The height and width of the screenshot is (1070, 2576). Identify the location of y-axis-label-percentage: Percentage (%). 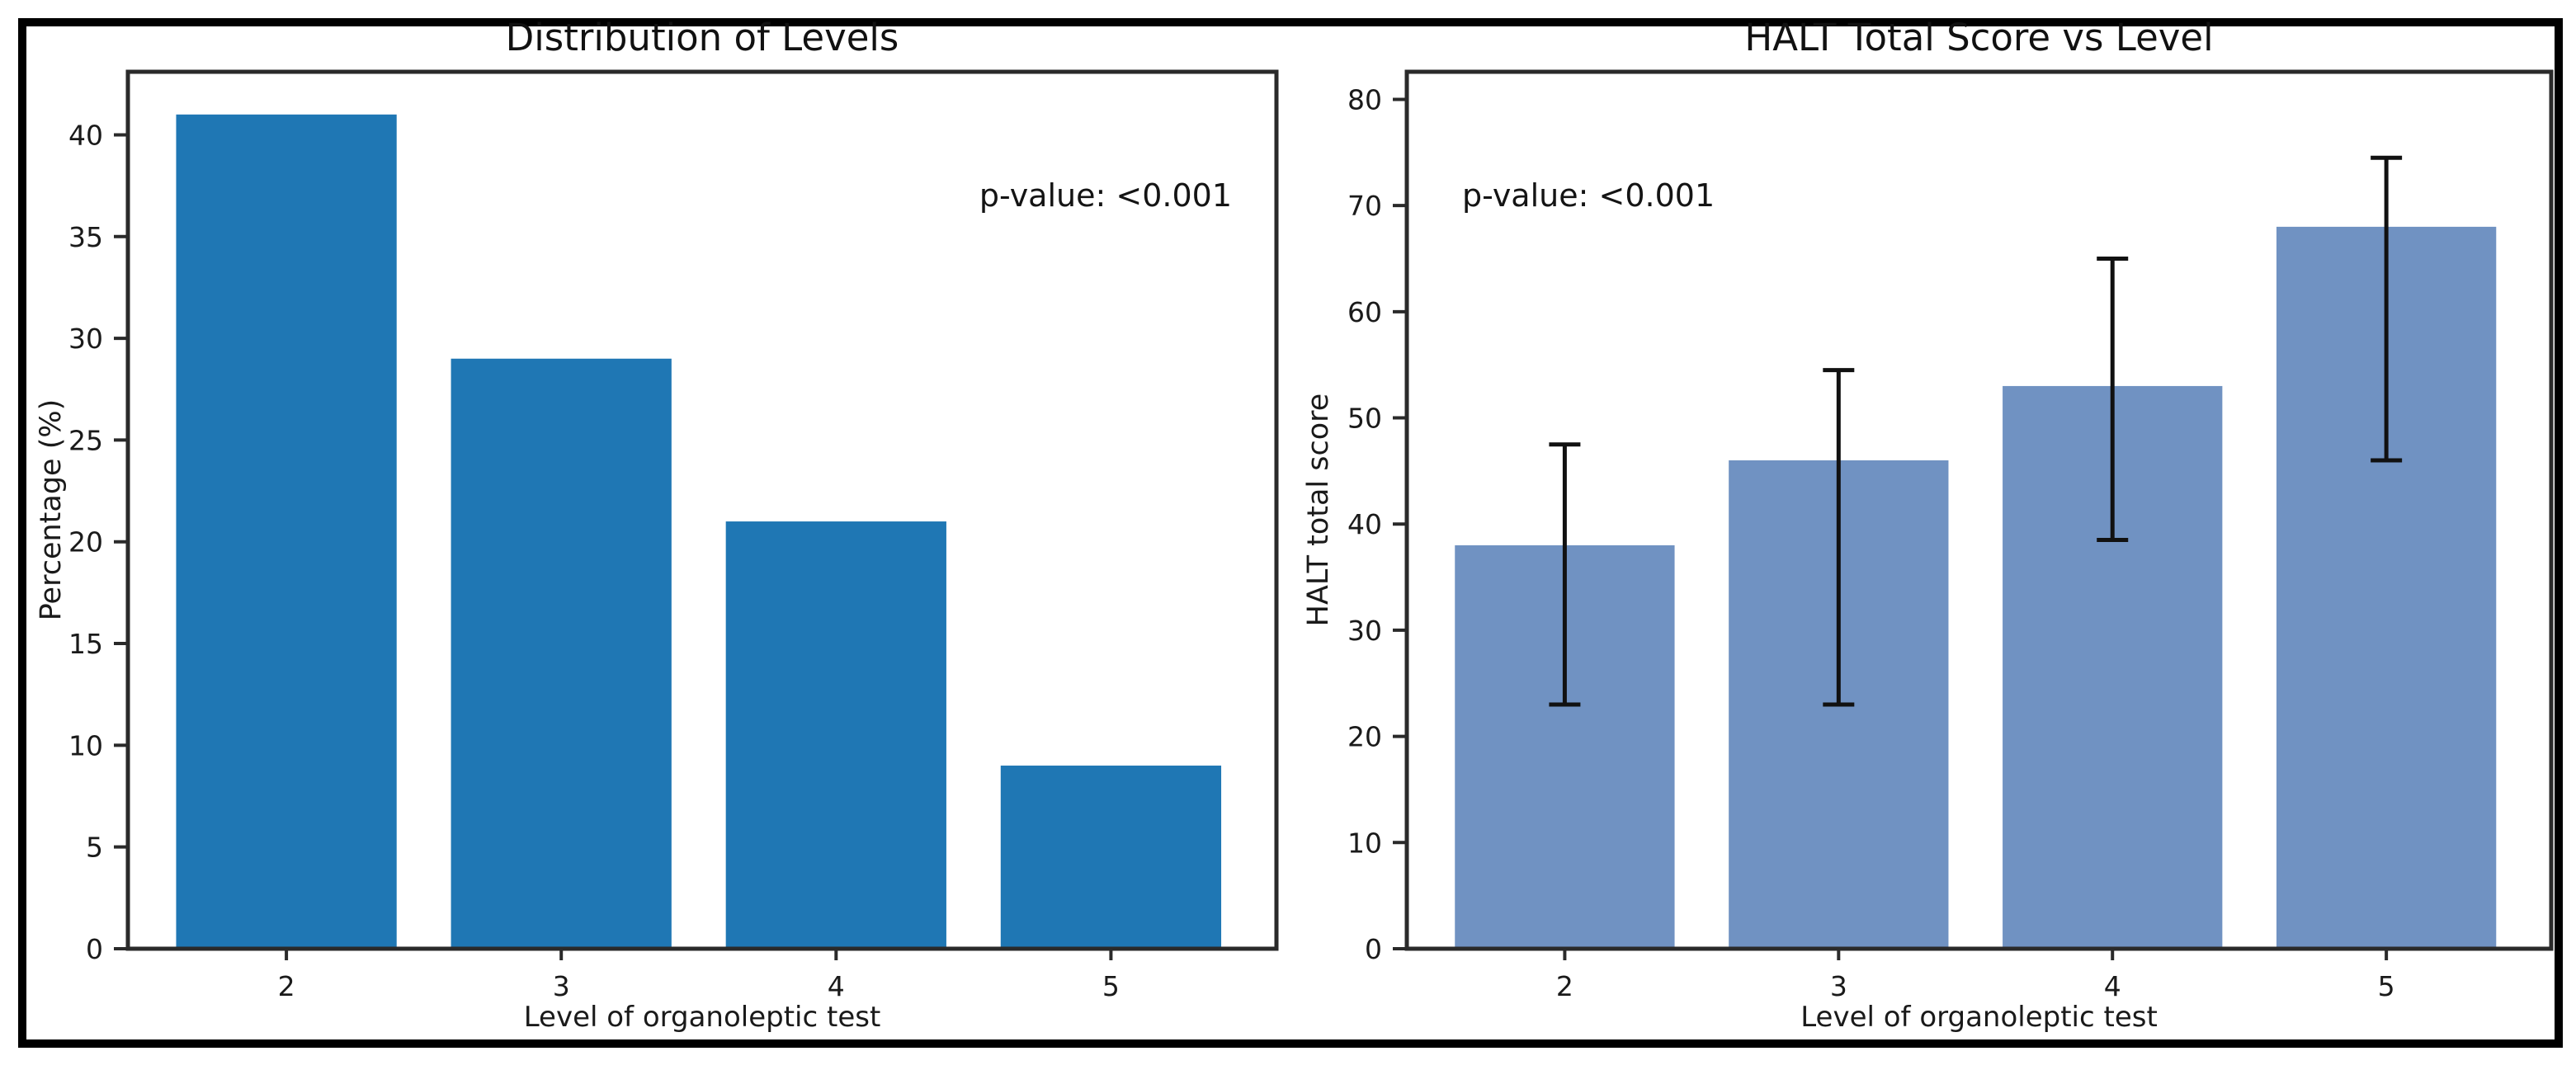
(51, 510).